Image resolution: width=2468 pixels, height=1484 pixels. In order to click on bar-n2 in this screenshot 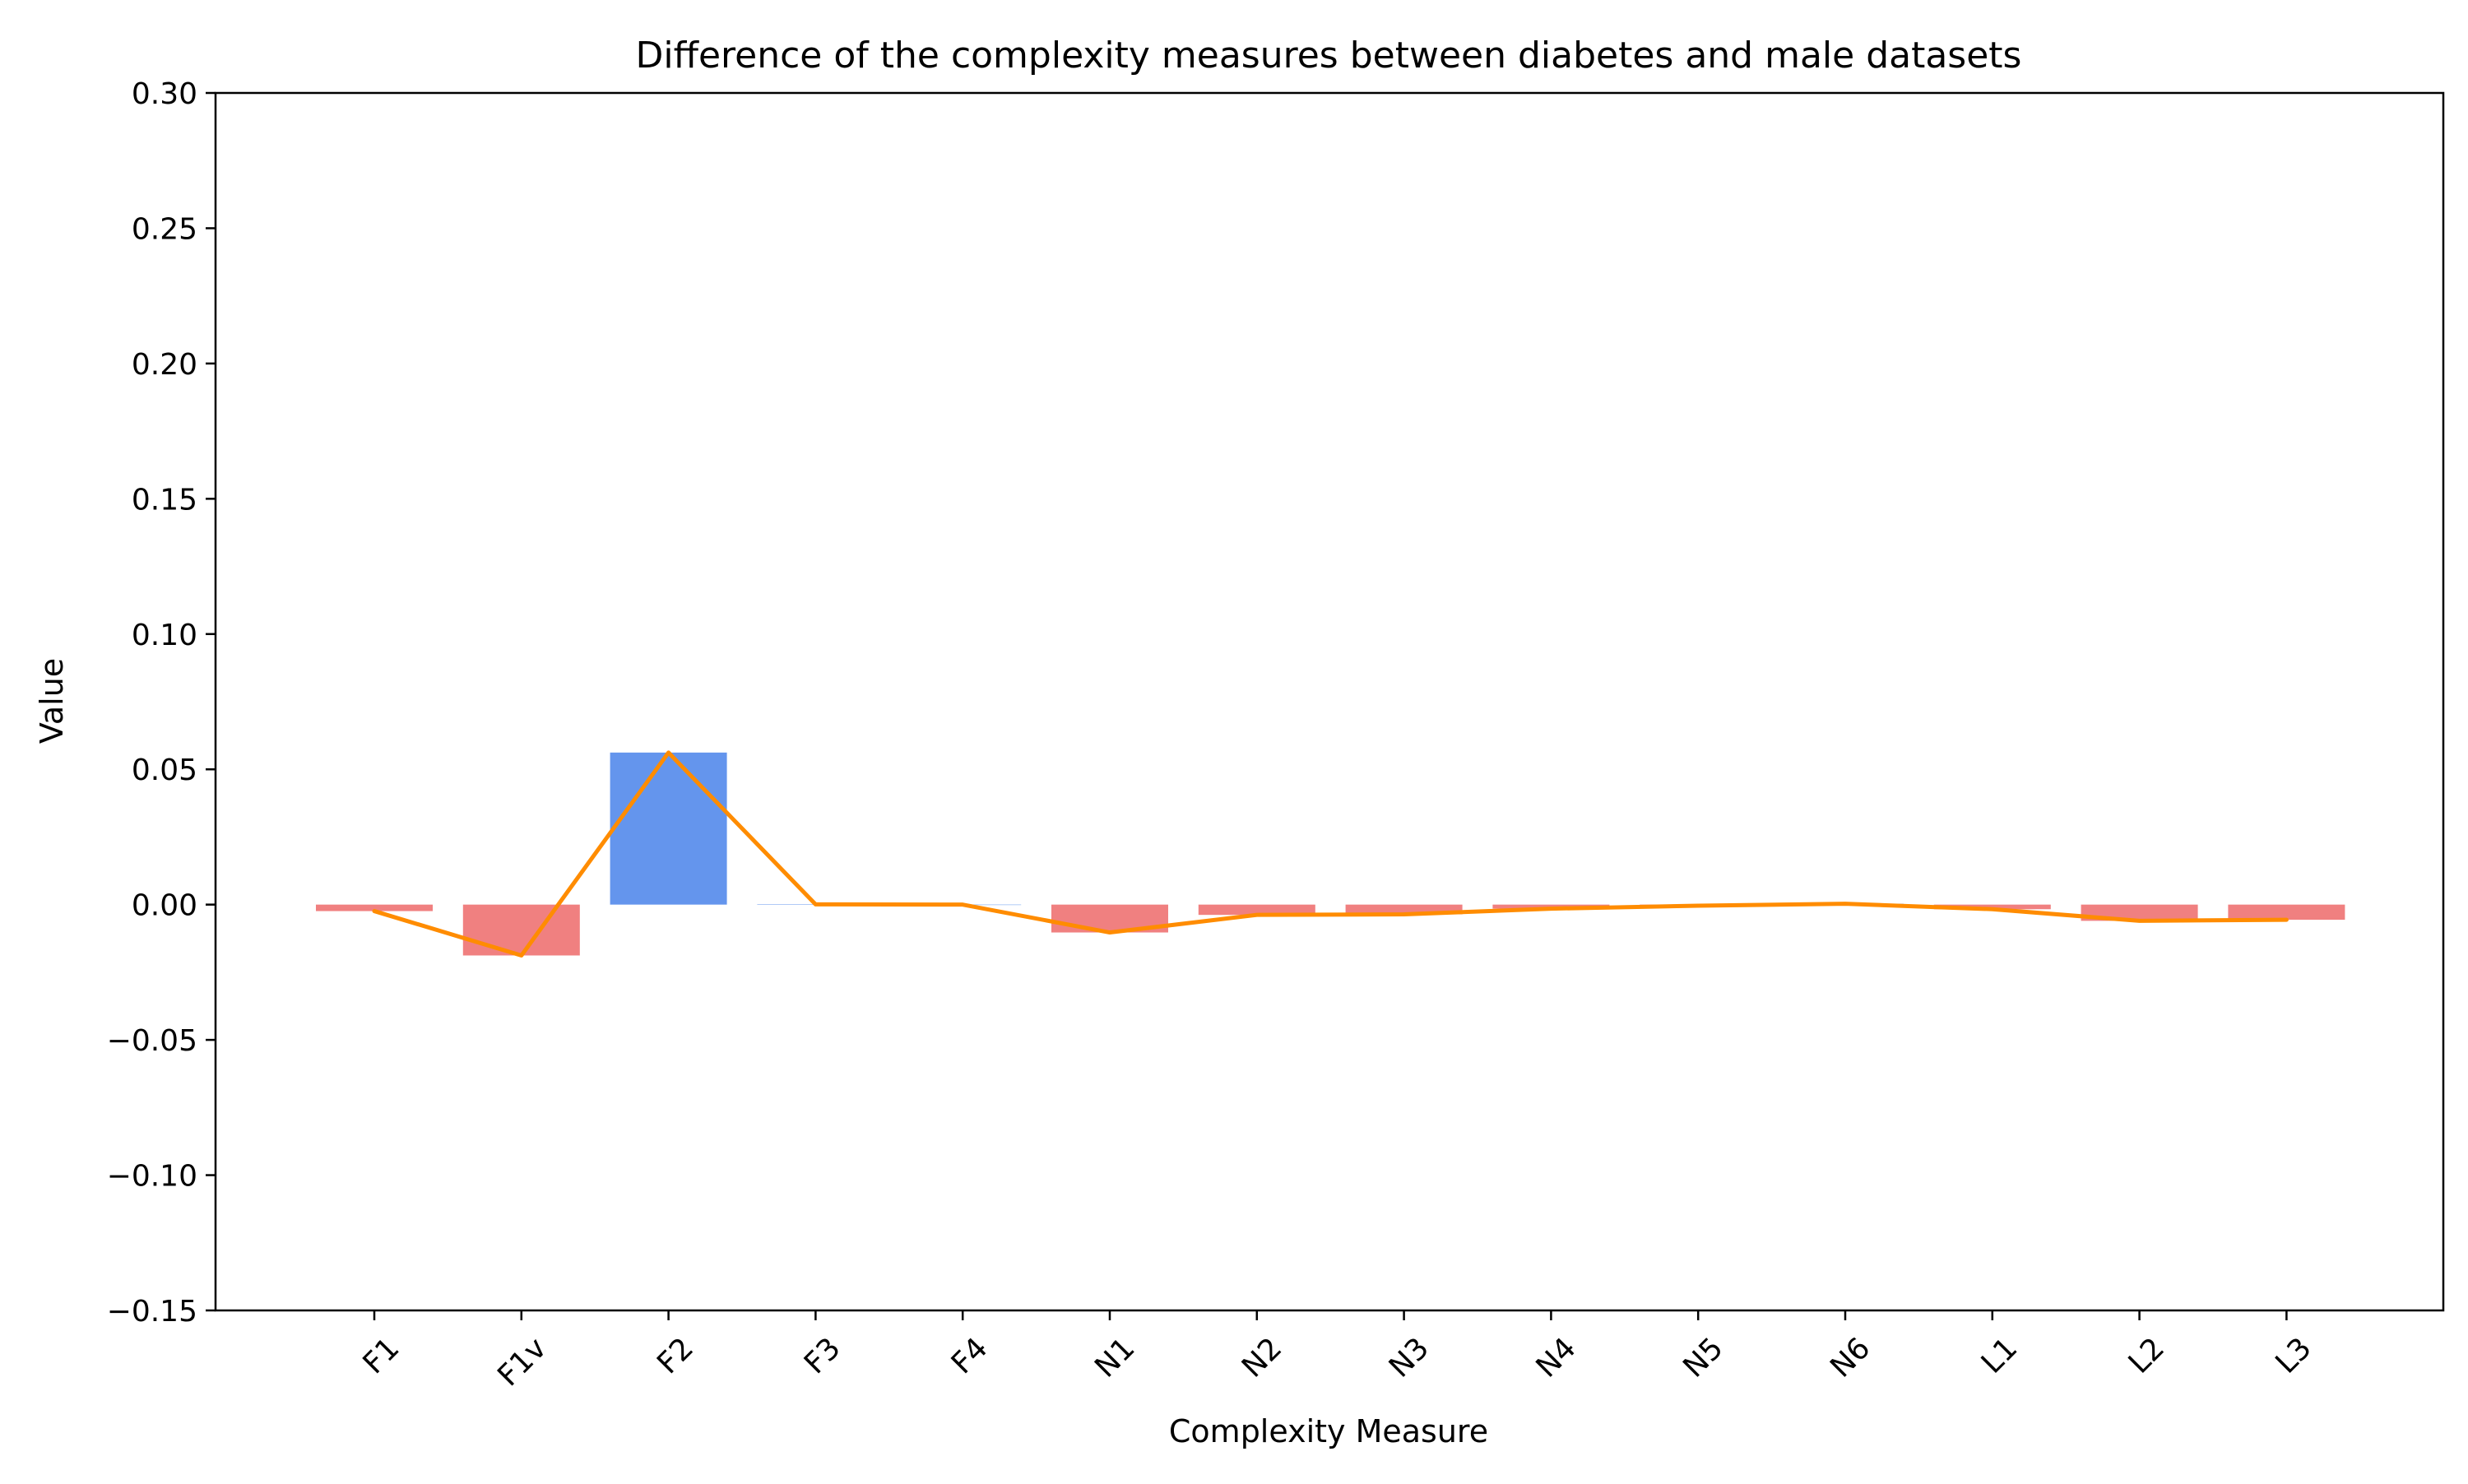, I will do `click(1256, 910)`.